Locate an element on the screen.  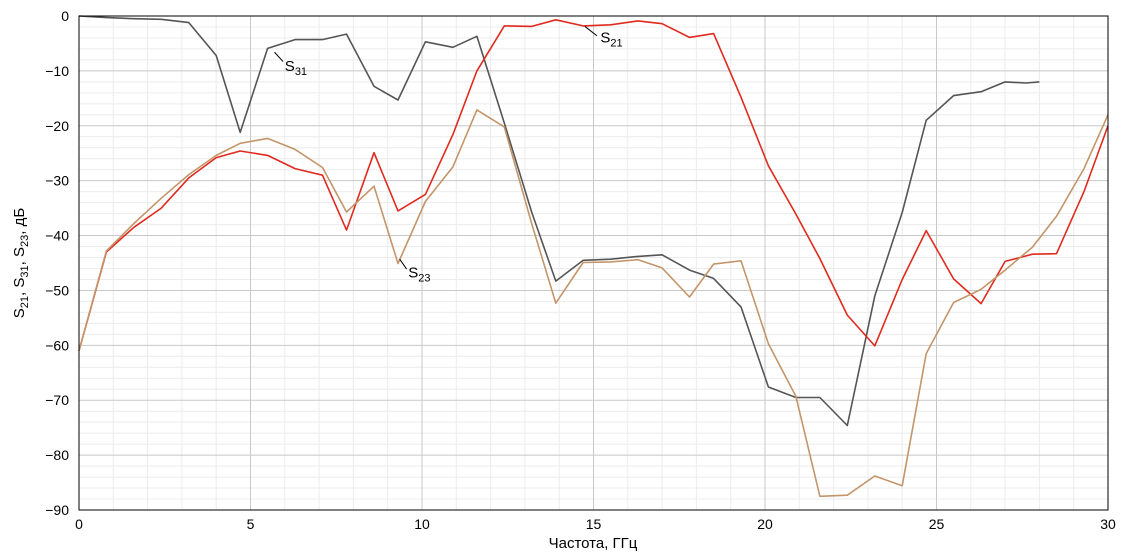
y-tick-label: −70 is located at coordinates (57, 400).